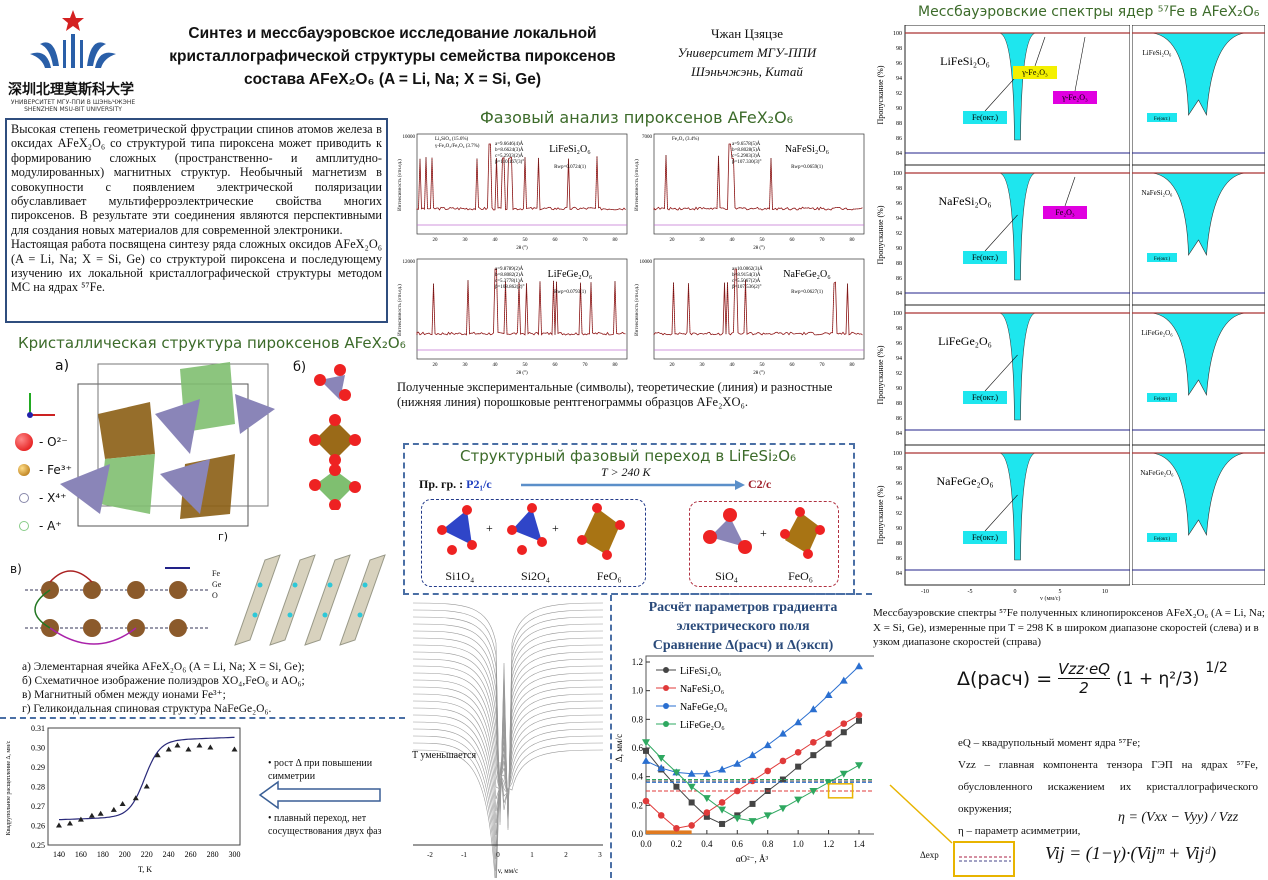  Describe the element at coordinates (1060, 592) in the screenshot. I see `x-tick: 5` at that location.